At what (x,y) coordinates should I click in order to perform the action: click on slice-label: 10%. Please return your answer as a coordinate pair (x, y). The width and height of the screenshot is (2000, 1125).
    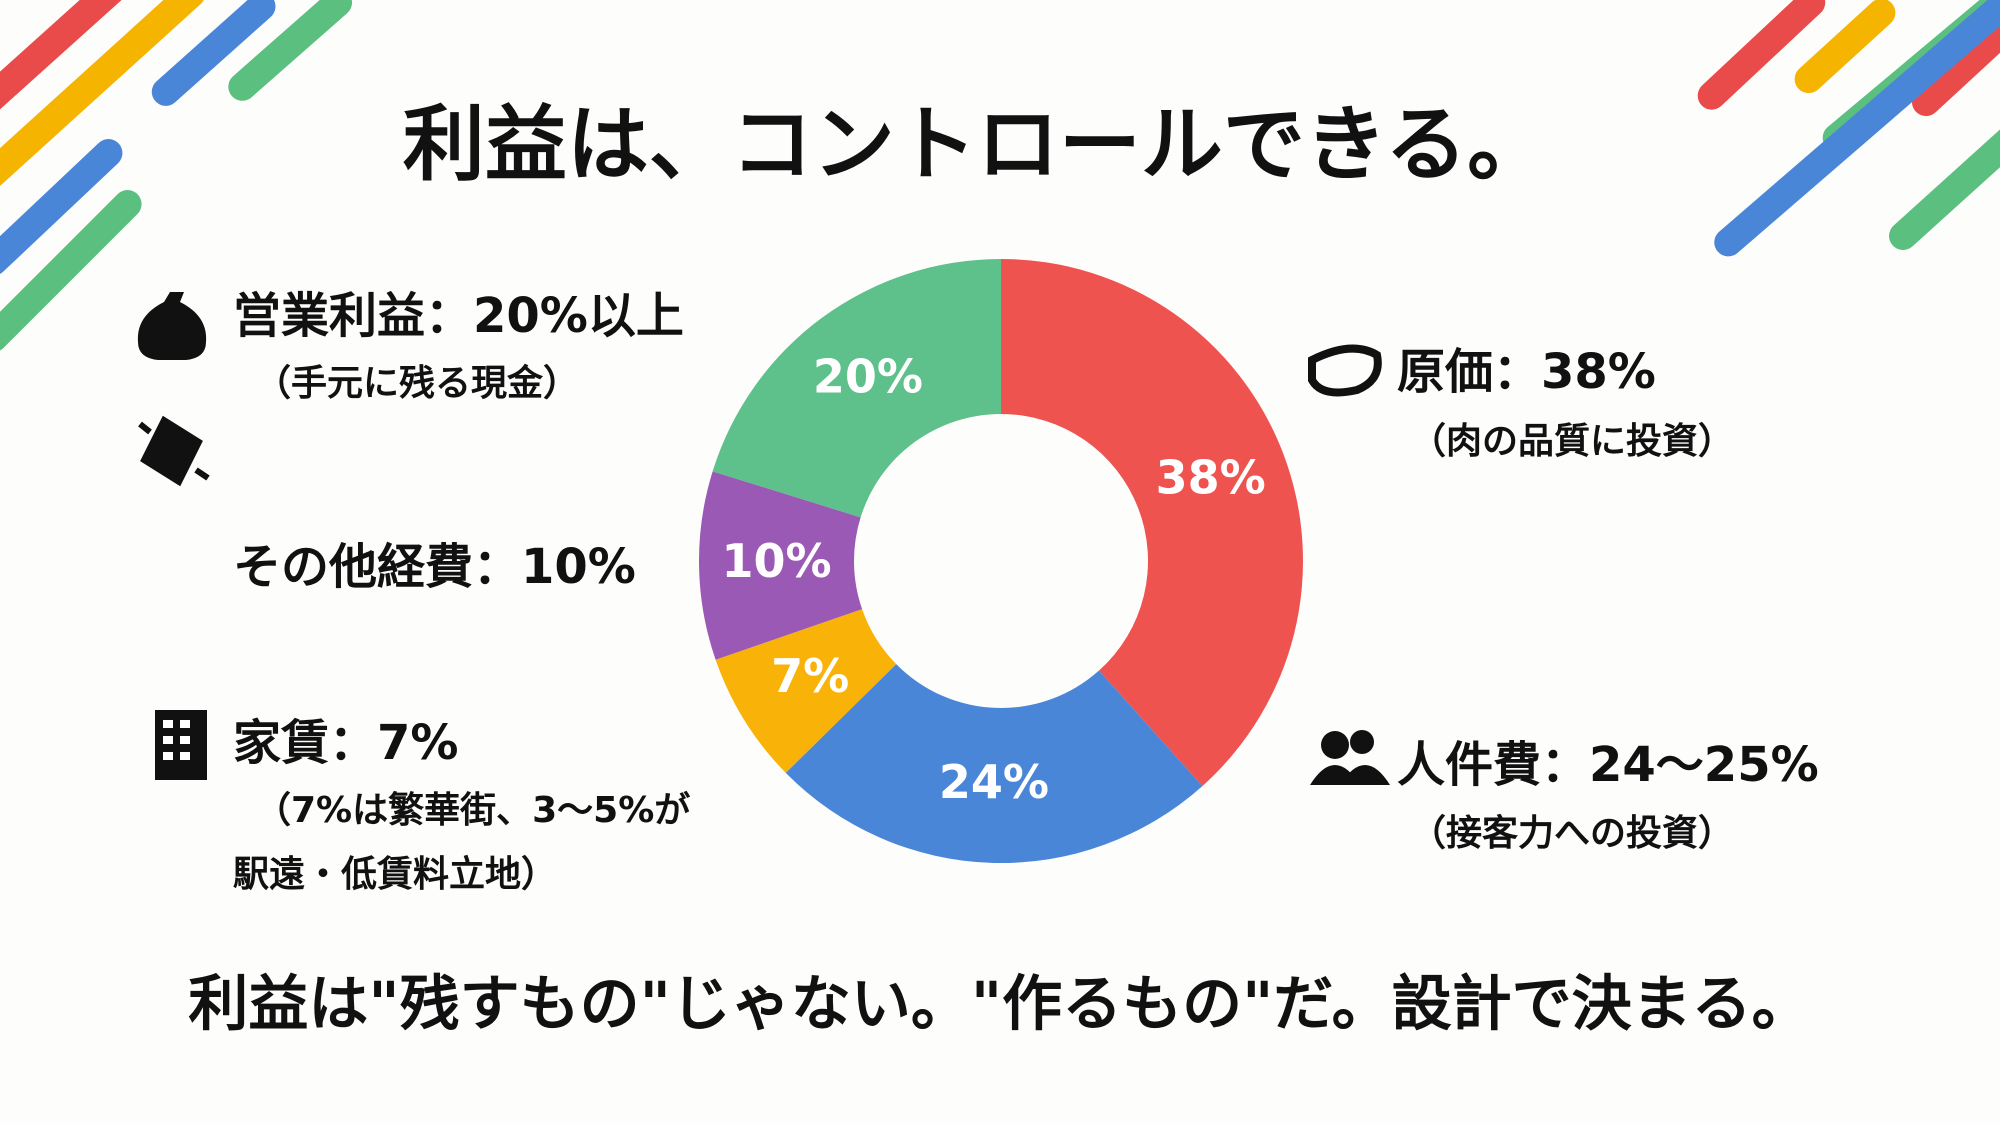
    Looking at the image, I should click on (776, 561).